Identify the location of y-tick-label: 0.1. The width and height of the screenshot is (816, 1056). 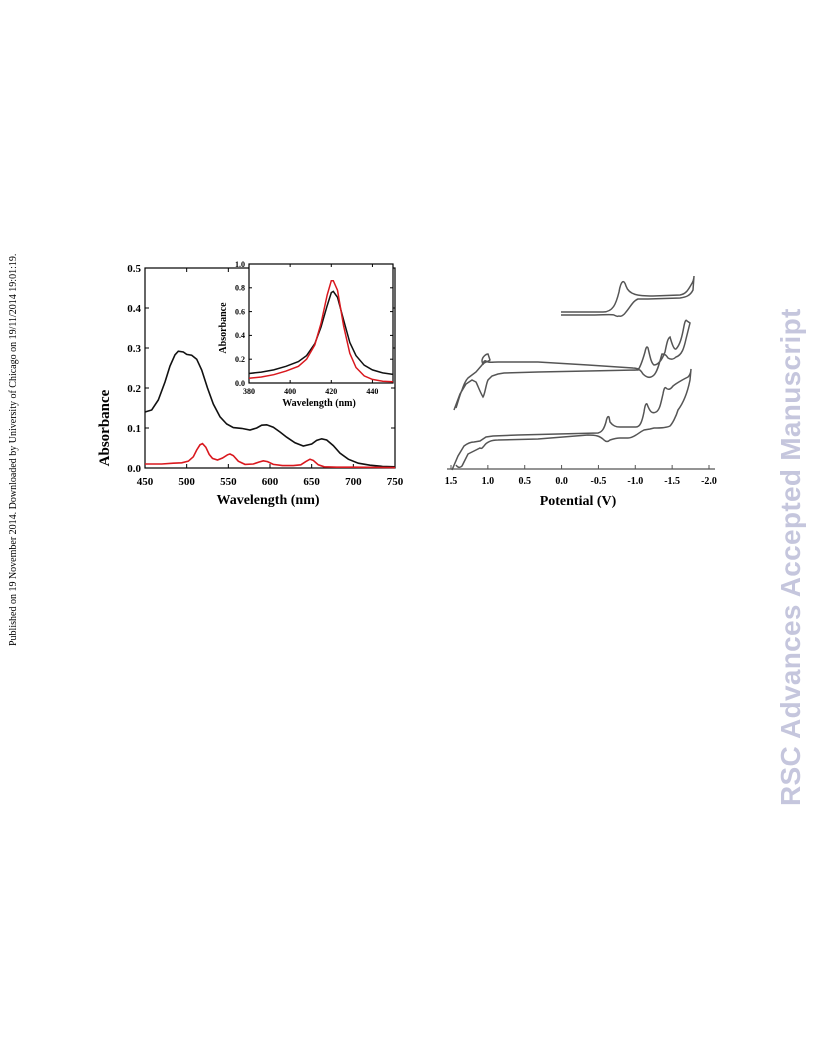
(134, 429).